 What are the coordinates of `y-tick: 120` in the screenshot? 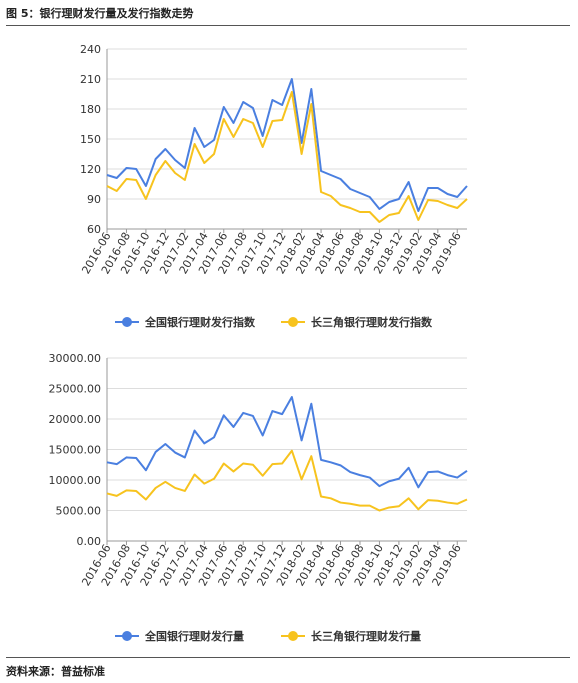 It's located at (90, 169).